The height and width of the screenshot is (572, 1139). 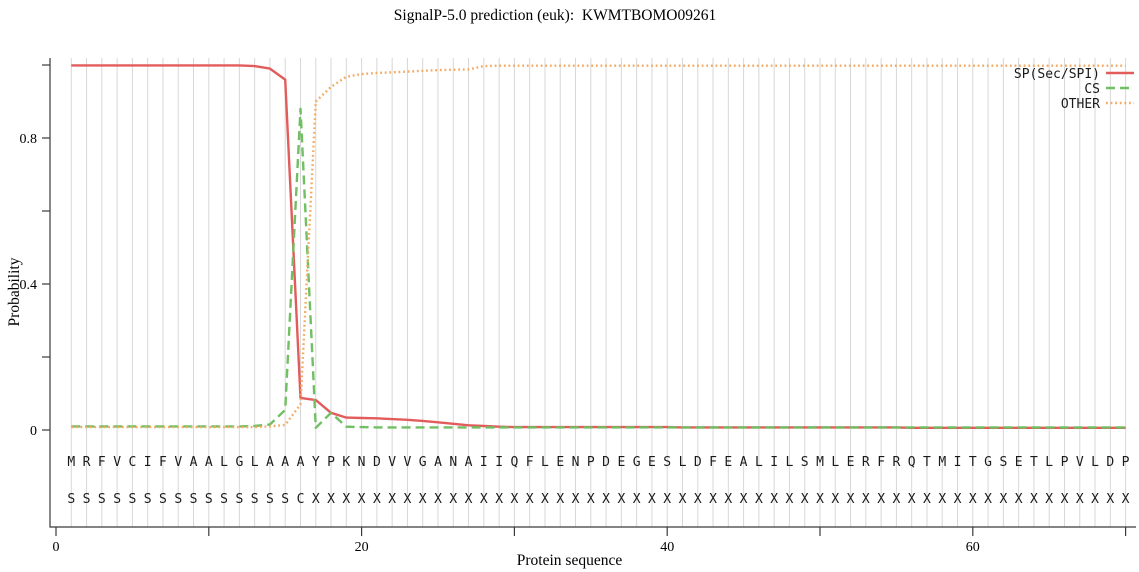 I want to click on legend-label: SP(Sec/SPI), so click(x=1057, y=74).